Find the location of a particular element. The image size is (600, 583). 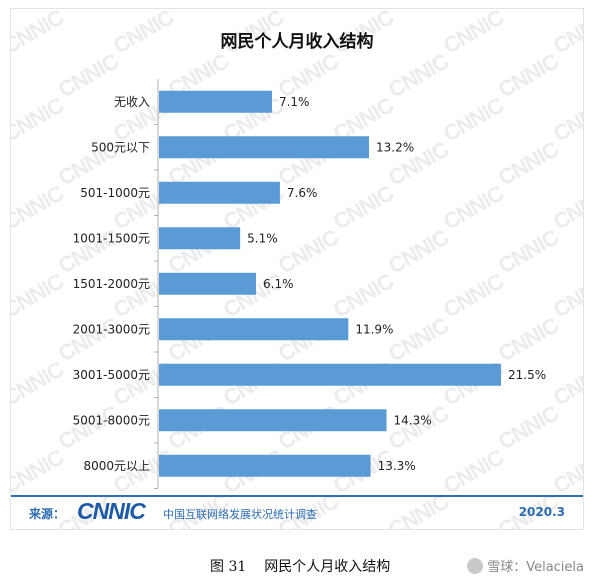

bar-value-label: 11.9% is located at coordinates (374, 329).